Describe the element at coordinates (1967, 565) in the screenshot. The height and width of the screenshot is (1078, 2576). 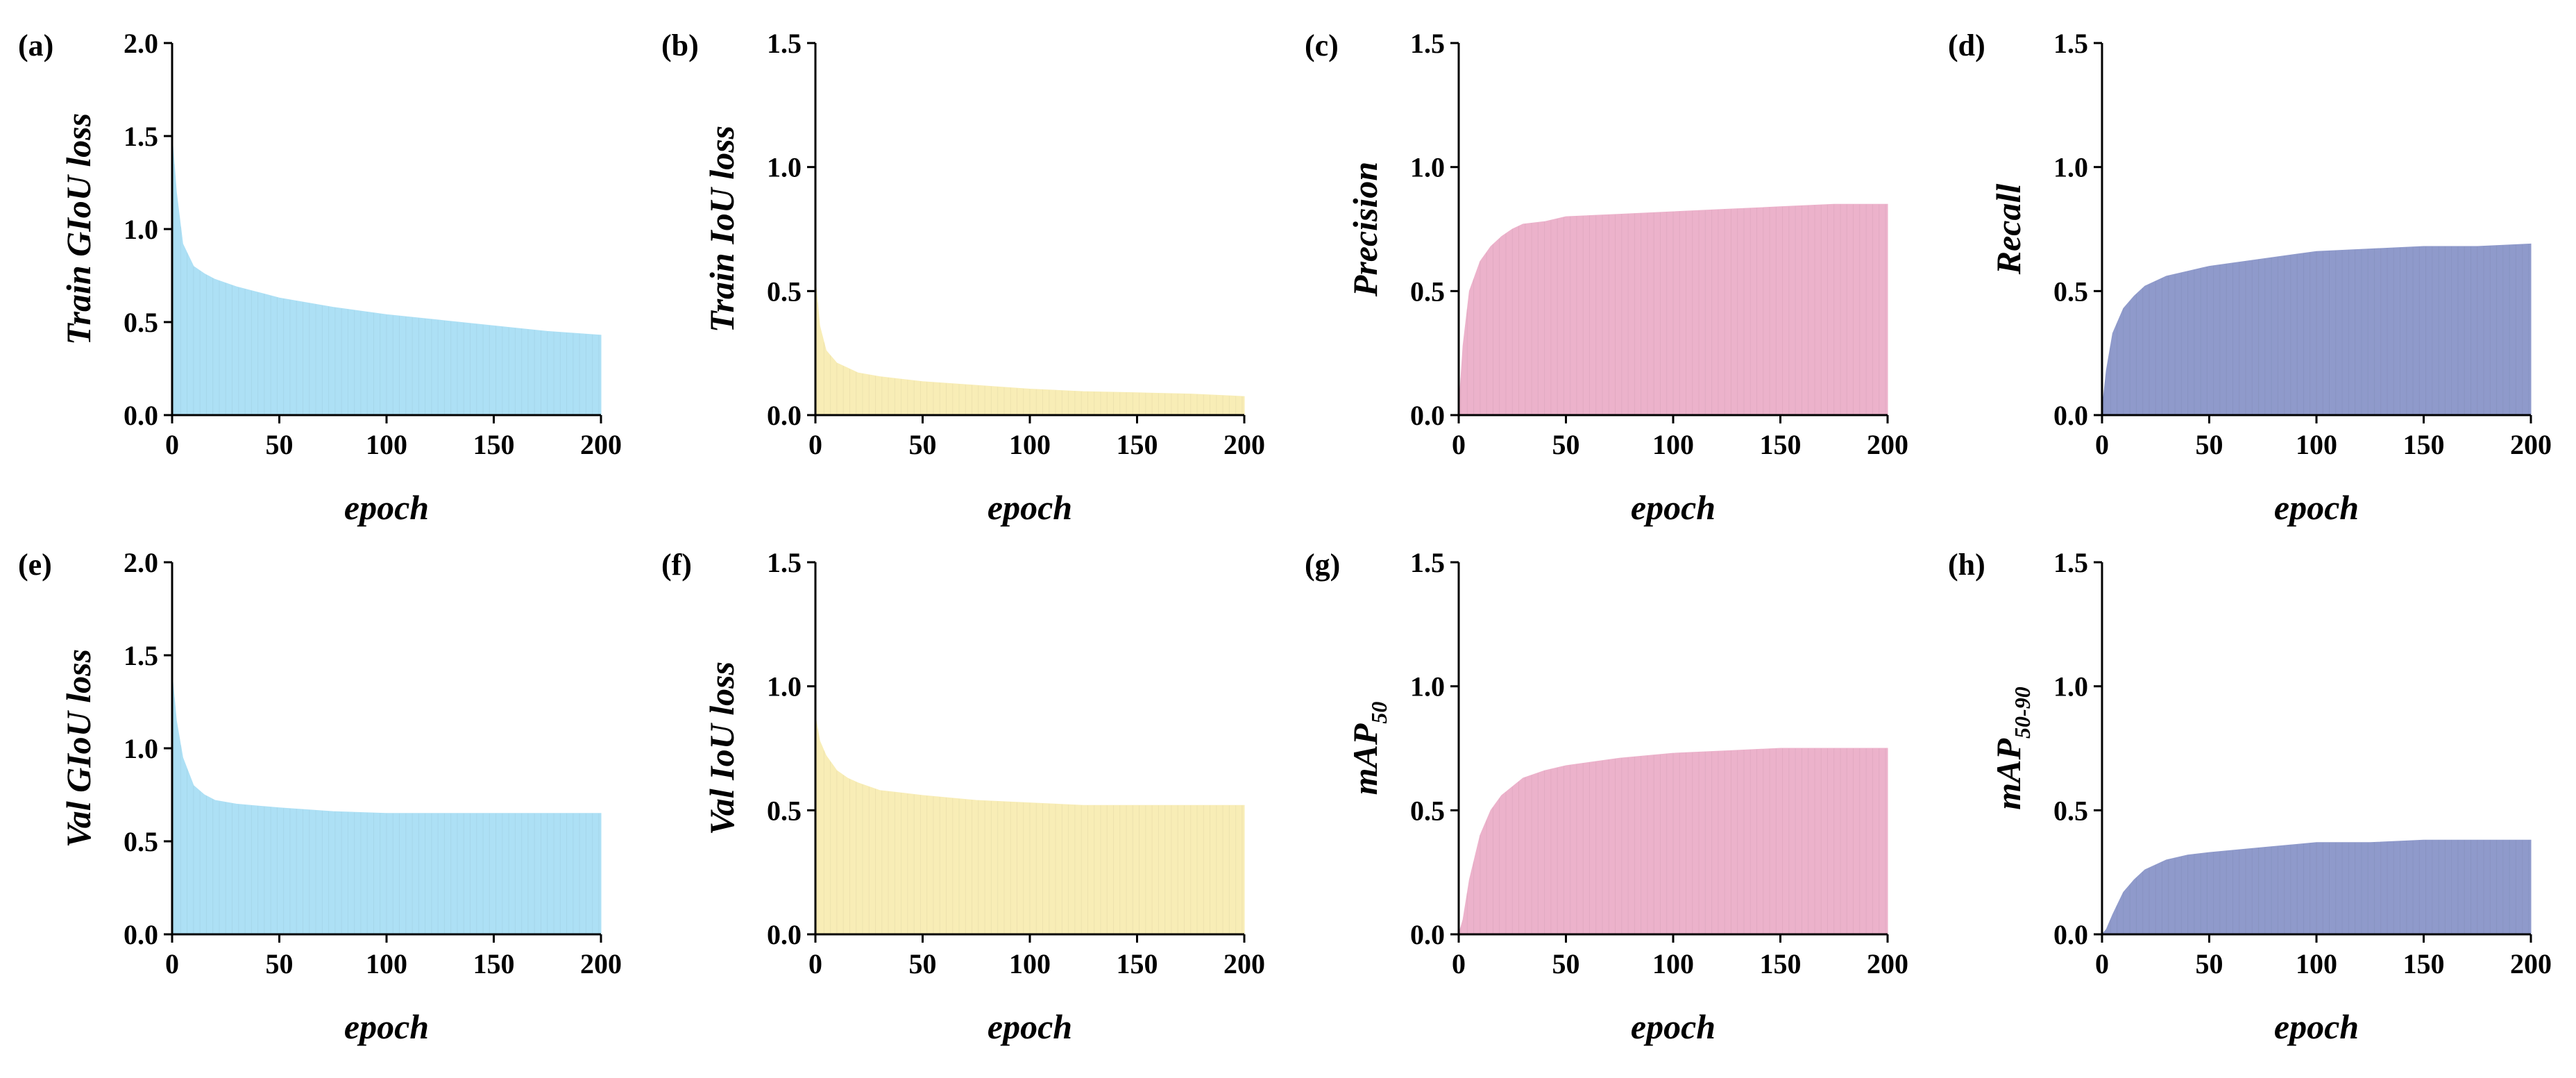
I see `panel-letter: (h)` at that location.